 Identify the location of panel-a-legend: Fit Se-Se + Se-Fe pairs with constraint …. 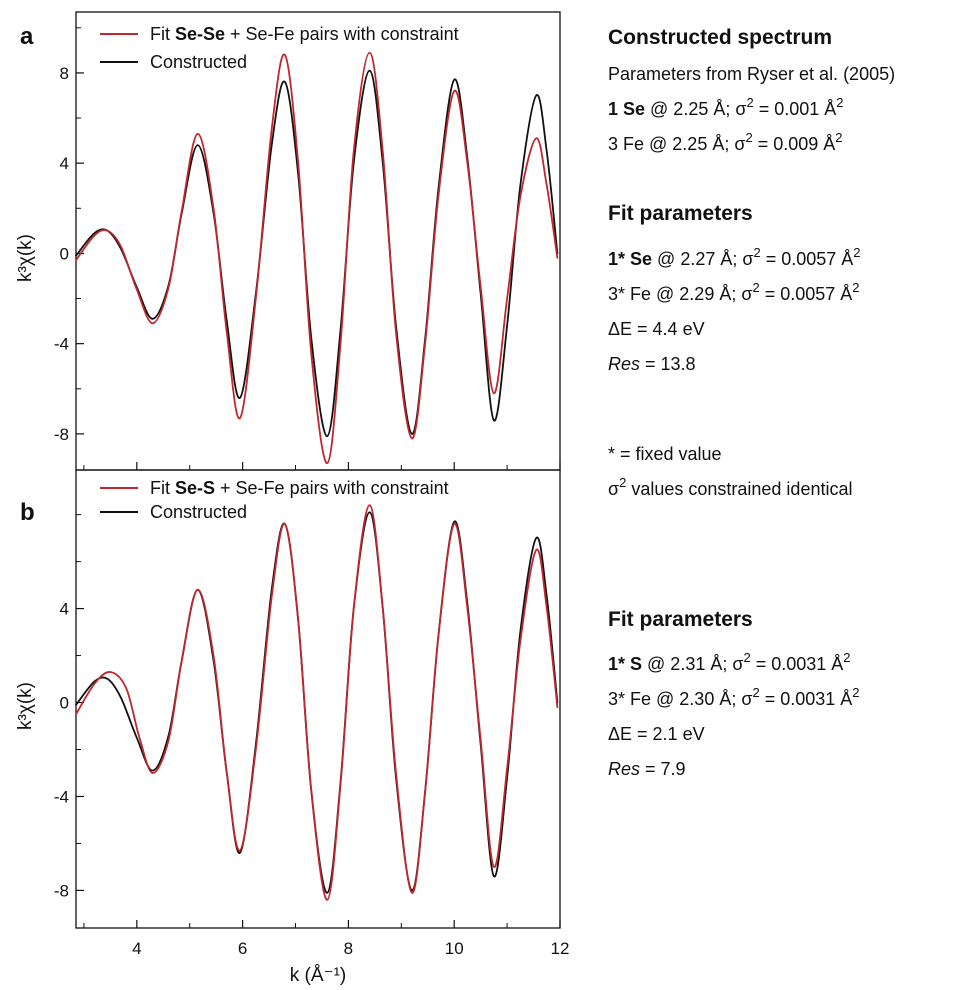
(279, 48).